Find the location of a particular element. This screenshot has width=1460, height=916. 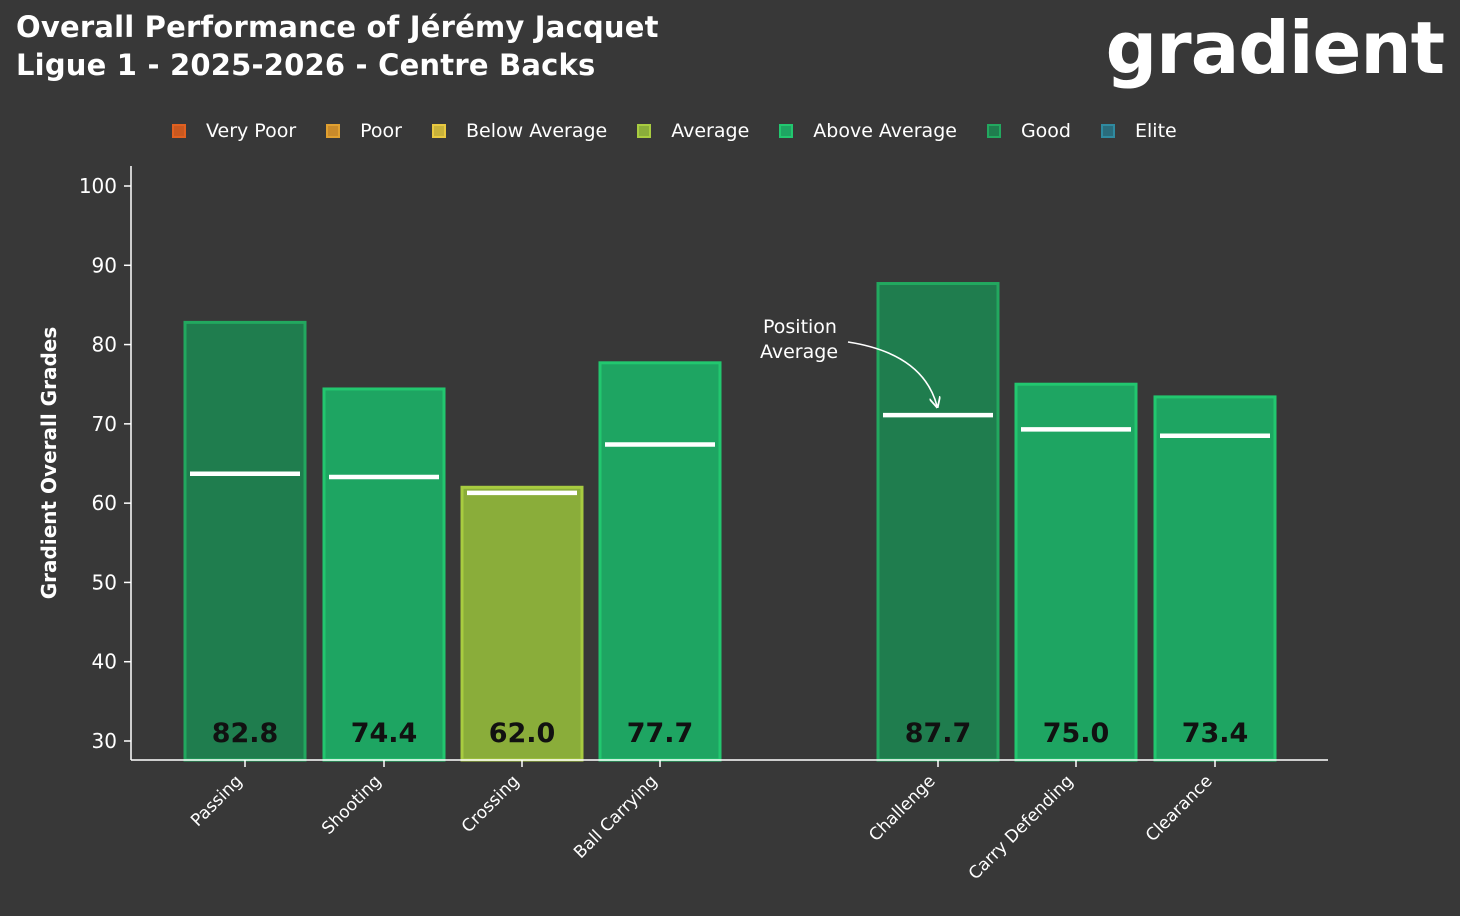

bar-clearance is located at coordinates (1215, 578).